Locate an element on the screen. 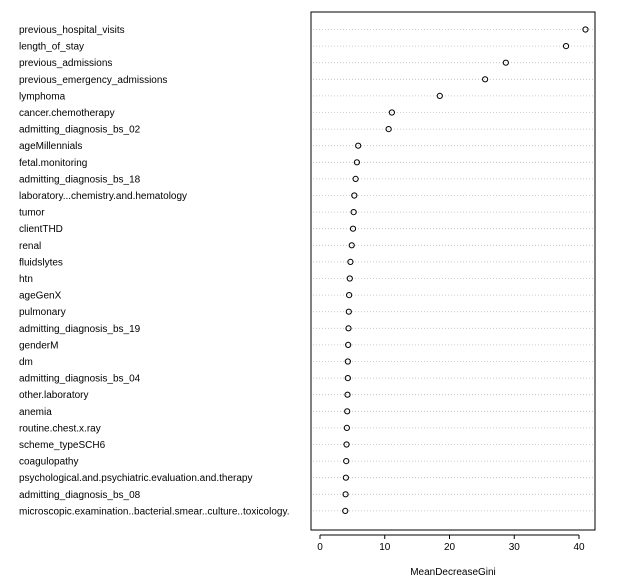 Image resolution: width=618 pixels, height=587 pixels. category-label: fetal.monitoring is located at coordinates (53, 163).